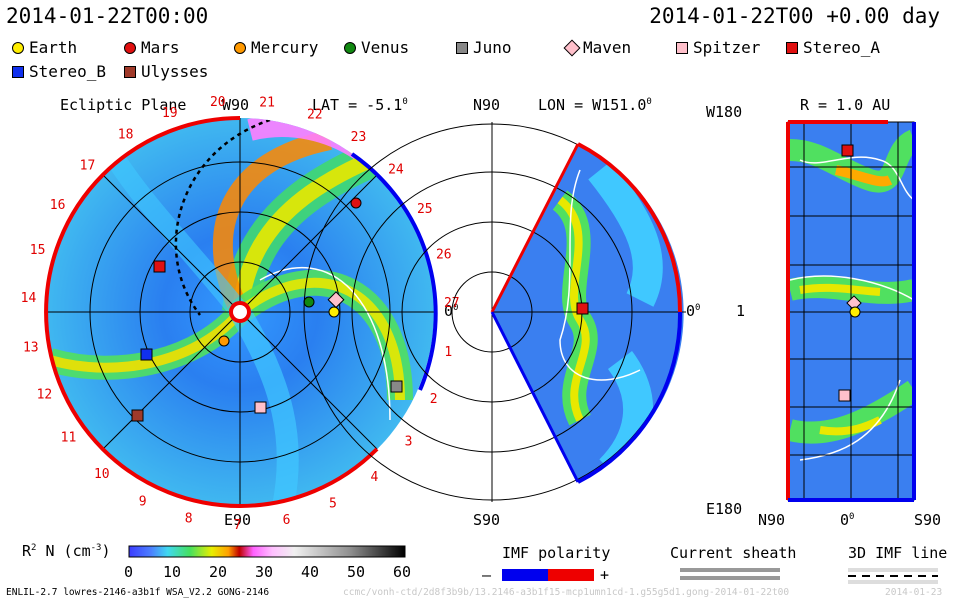 The image size is (960, 600). I want to click on colorbar-tick-40: 40, so click(310, 572).